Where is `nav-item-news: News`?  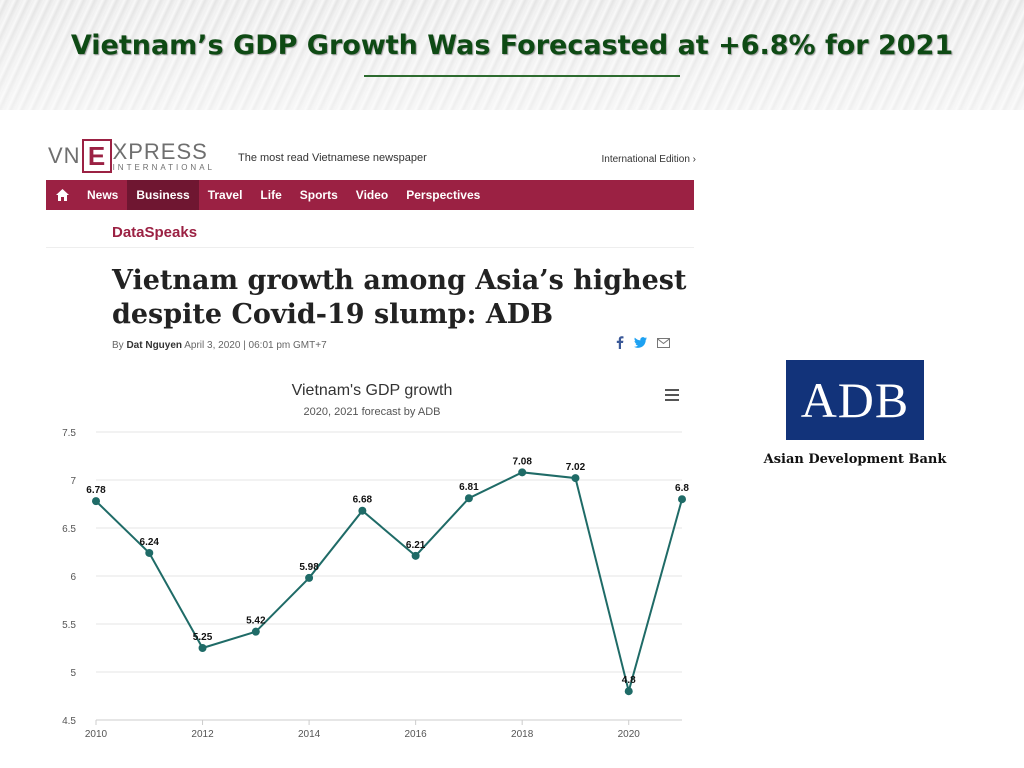 nav-item-news: News is located at coordinates (103, 195).